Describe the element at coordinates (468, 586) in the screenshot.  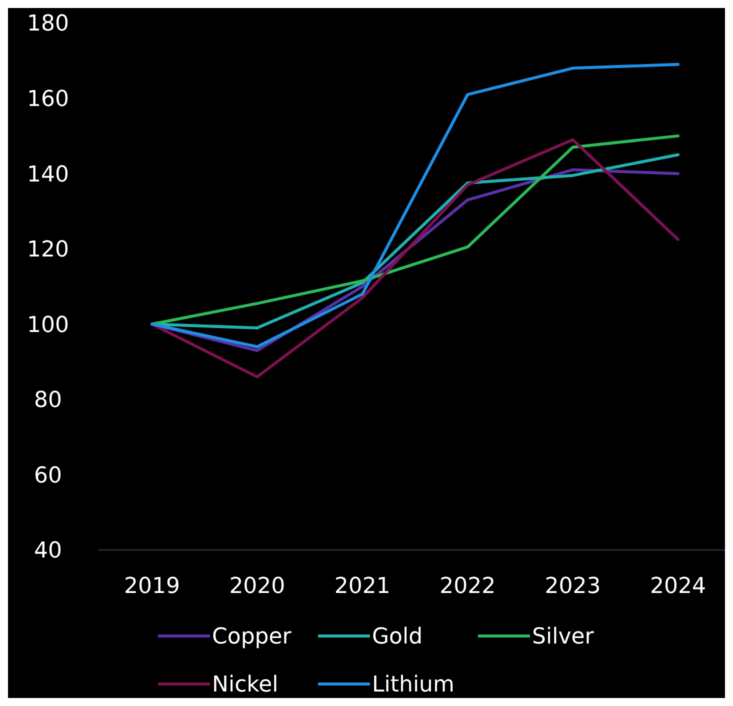
I see `x-tick-label: 2022` at that location.